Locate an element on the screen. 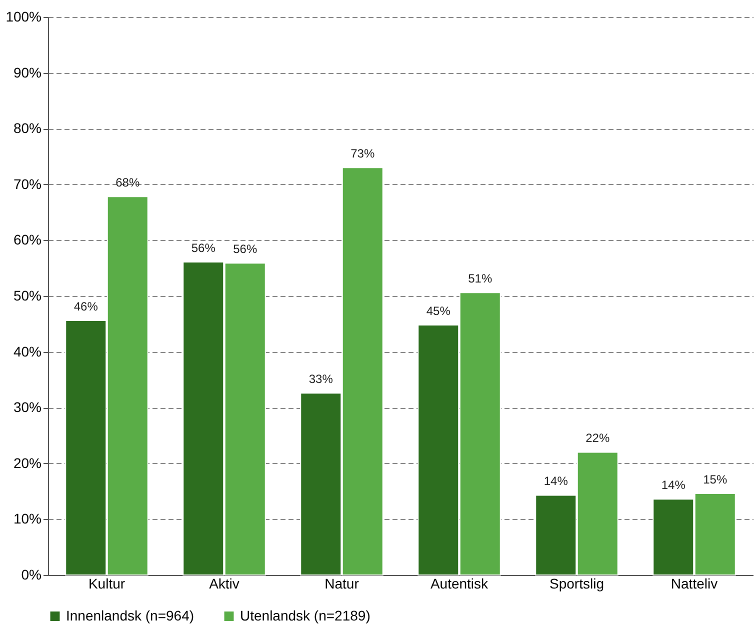 The width and height of the screenshot is (755, 633). x-tick-label: Kultur is located at coordinates (107, 584).